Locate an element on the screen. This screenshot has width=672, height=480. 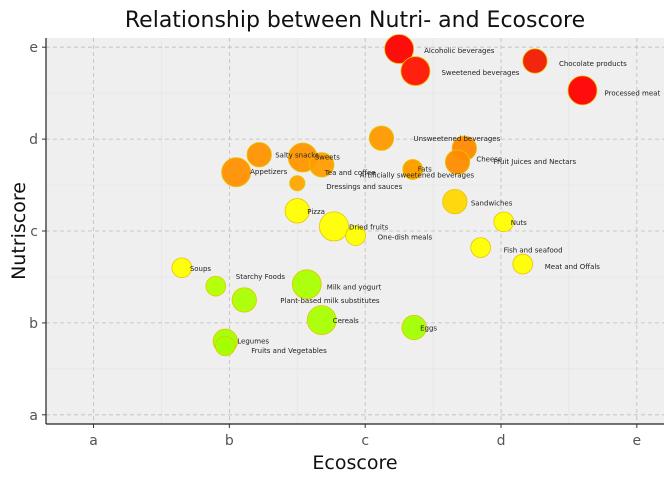
x-axis-ticks: a b c d e is located at coordinates (365, 436).